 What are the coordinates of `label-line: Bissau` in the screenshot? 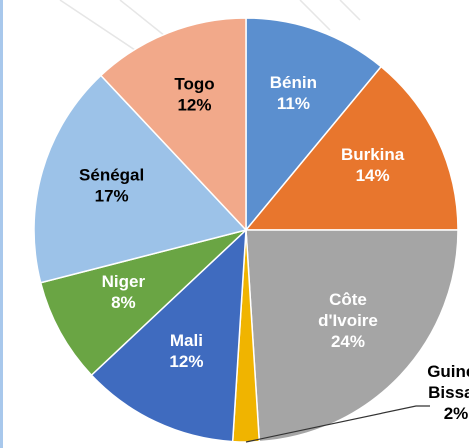 It's located at (448, 392).